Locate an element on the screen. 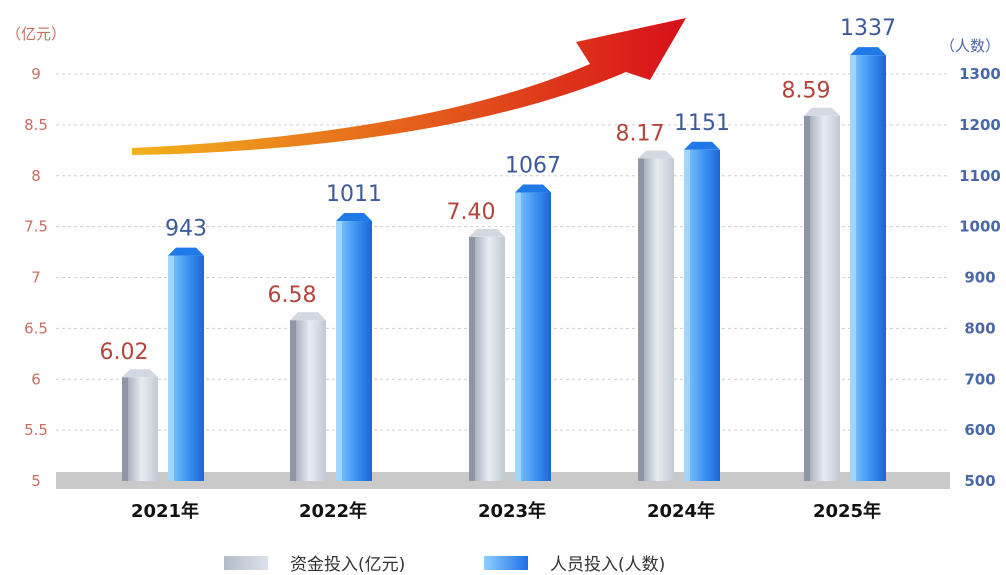  category-label: 2022年 is located at coordinates (333, 511).